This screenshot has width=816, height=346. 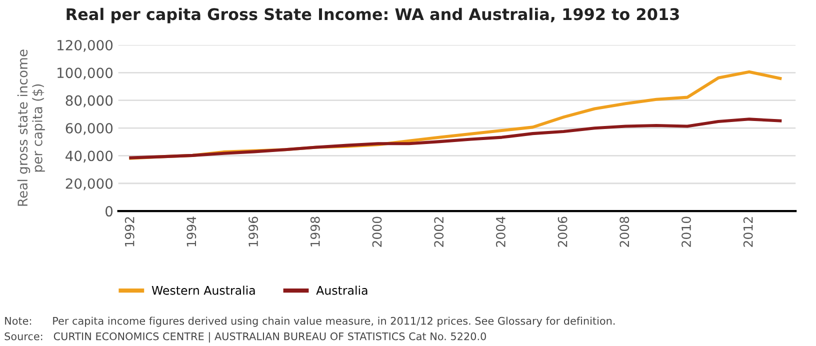 What do you see at coordinates (31, 128) in the screenshot?
I see `y-axis-title: Real gross state income per capita ($)` at bounding box center [31, 128].